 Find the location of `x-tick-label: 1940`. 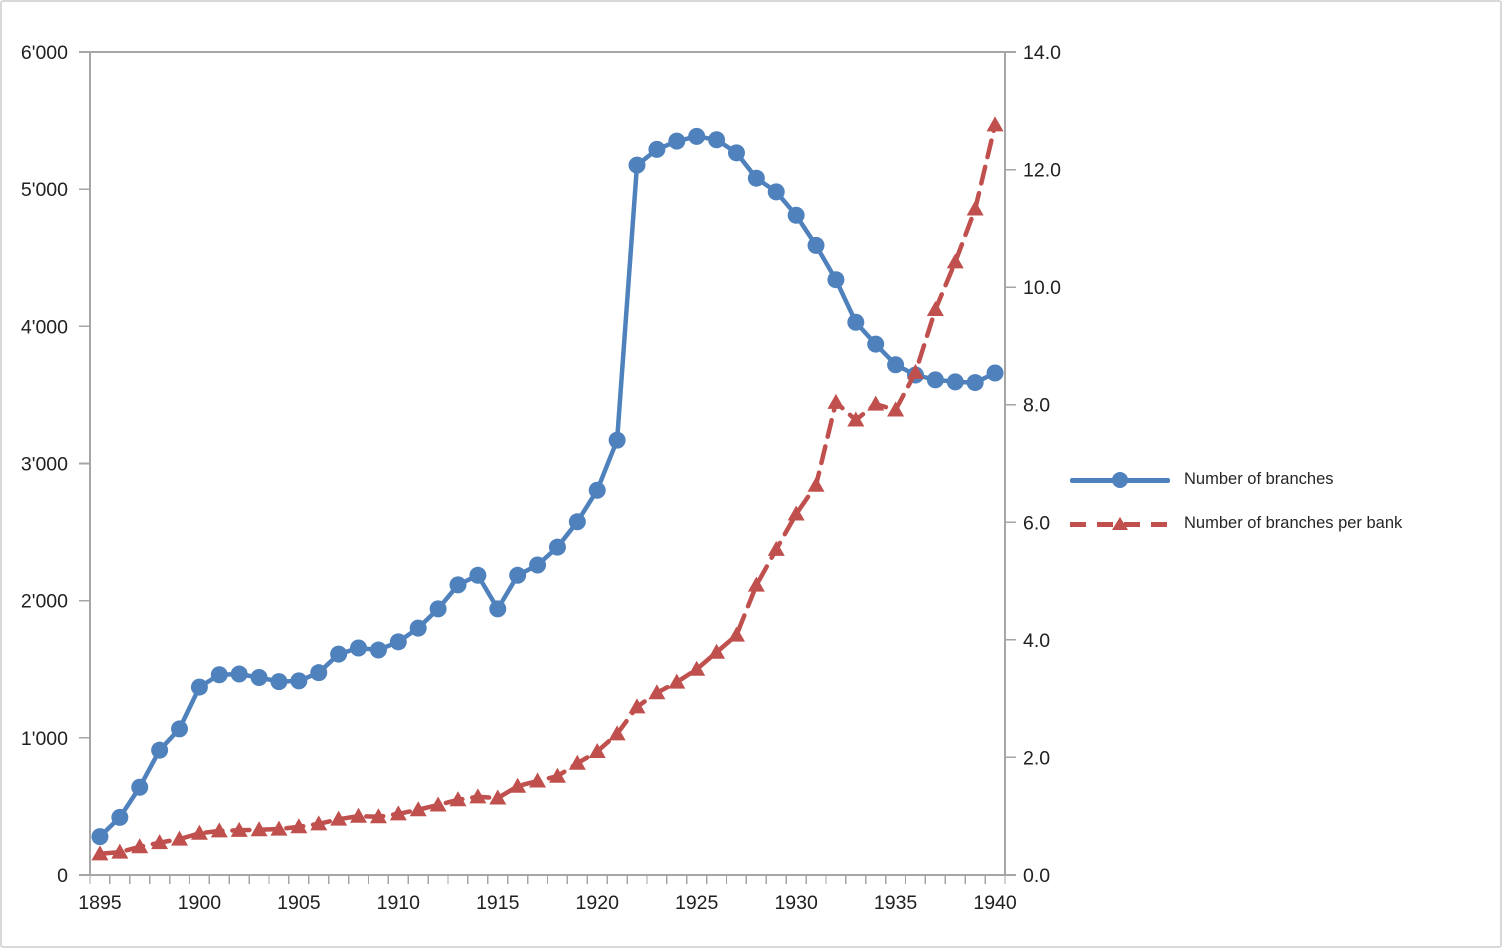

x-tick-label: 1940 is located at coordinates (995, 903).